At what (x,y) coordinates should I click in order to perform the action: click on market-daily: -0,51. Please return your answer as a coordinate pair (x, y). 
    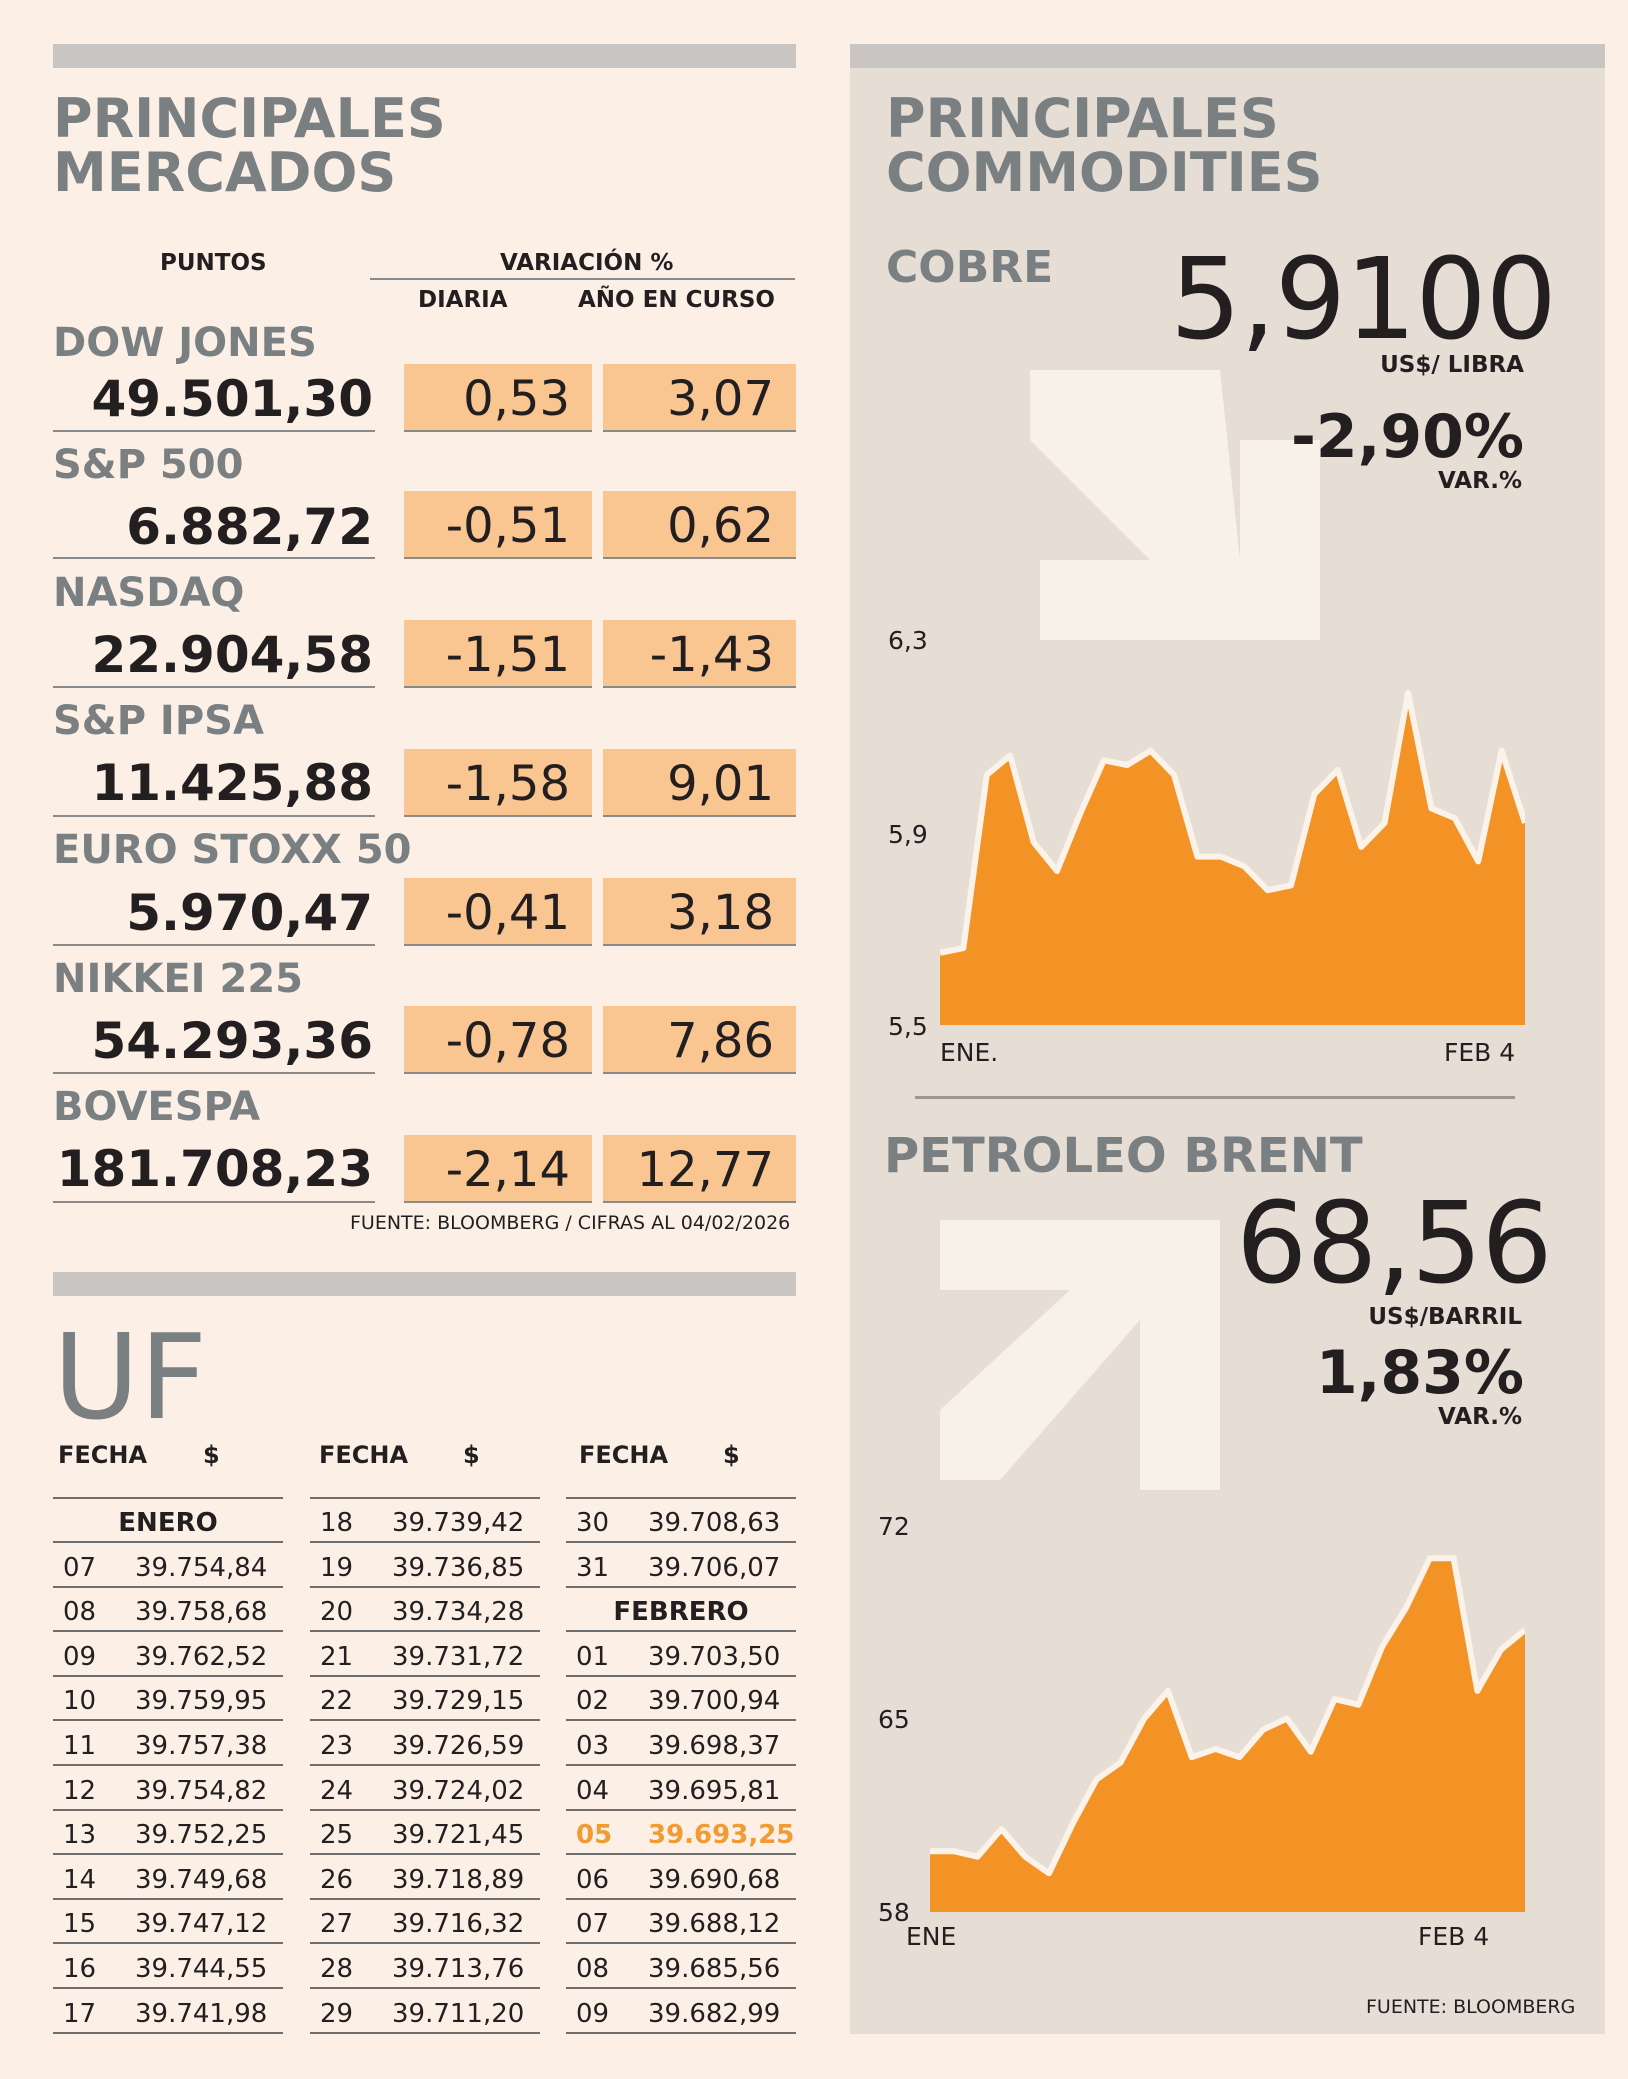
    Looking at the image, I should click on (498, 524).